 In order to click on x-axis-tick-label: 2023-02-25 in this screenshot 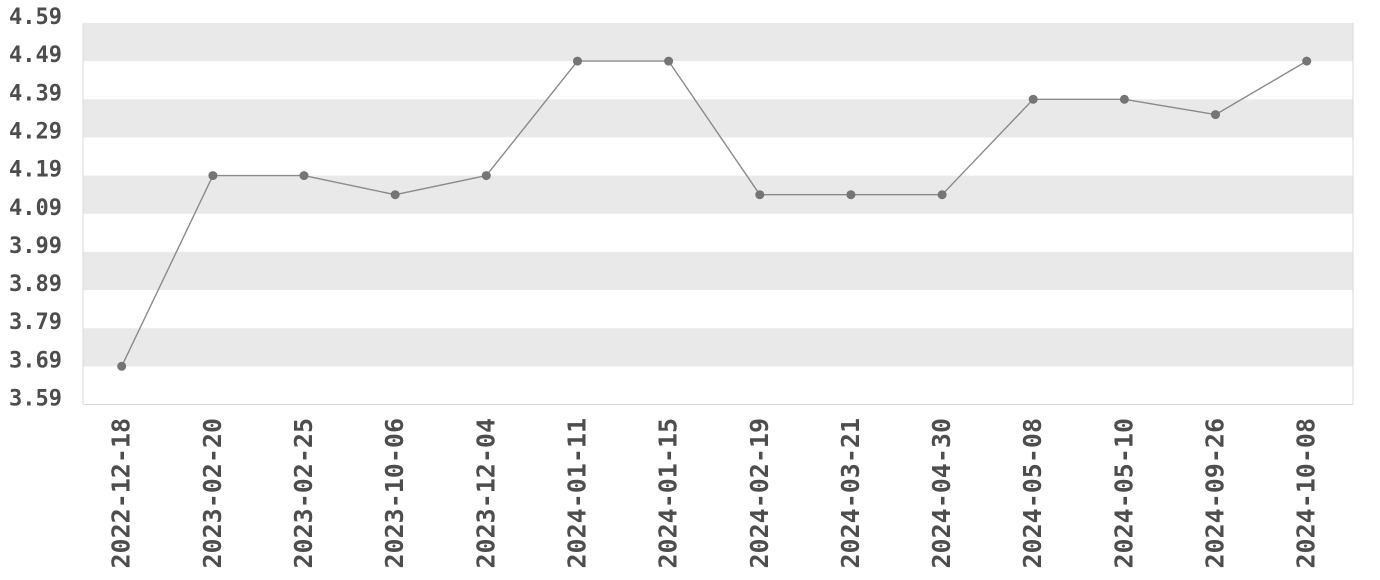, I will do `click(303, 493)`.